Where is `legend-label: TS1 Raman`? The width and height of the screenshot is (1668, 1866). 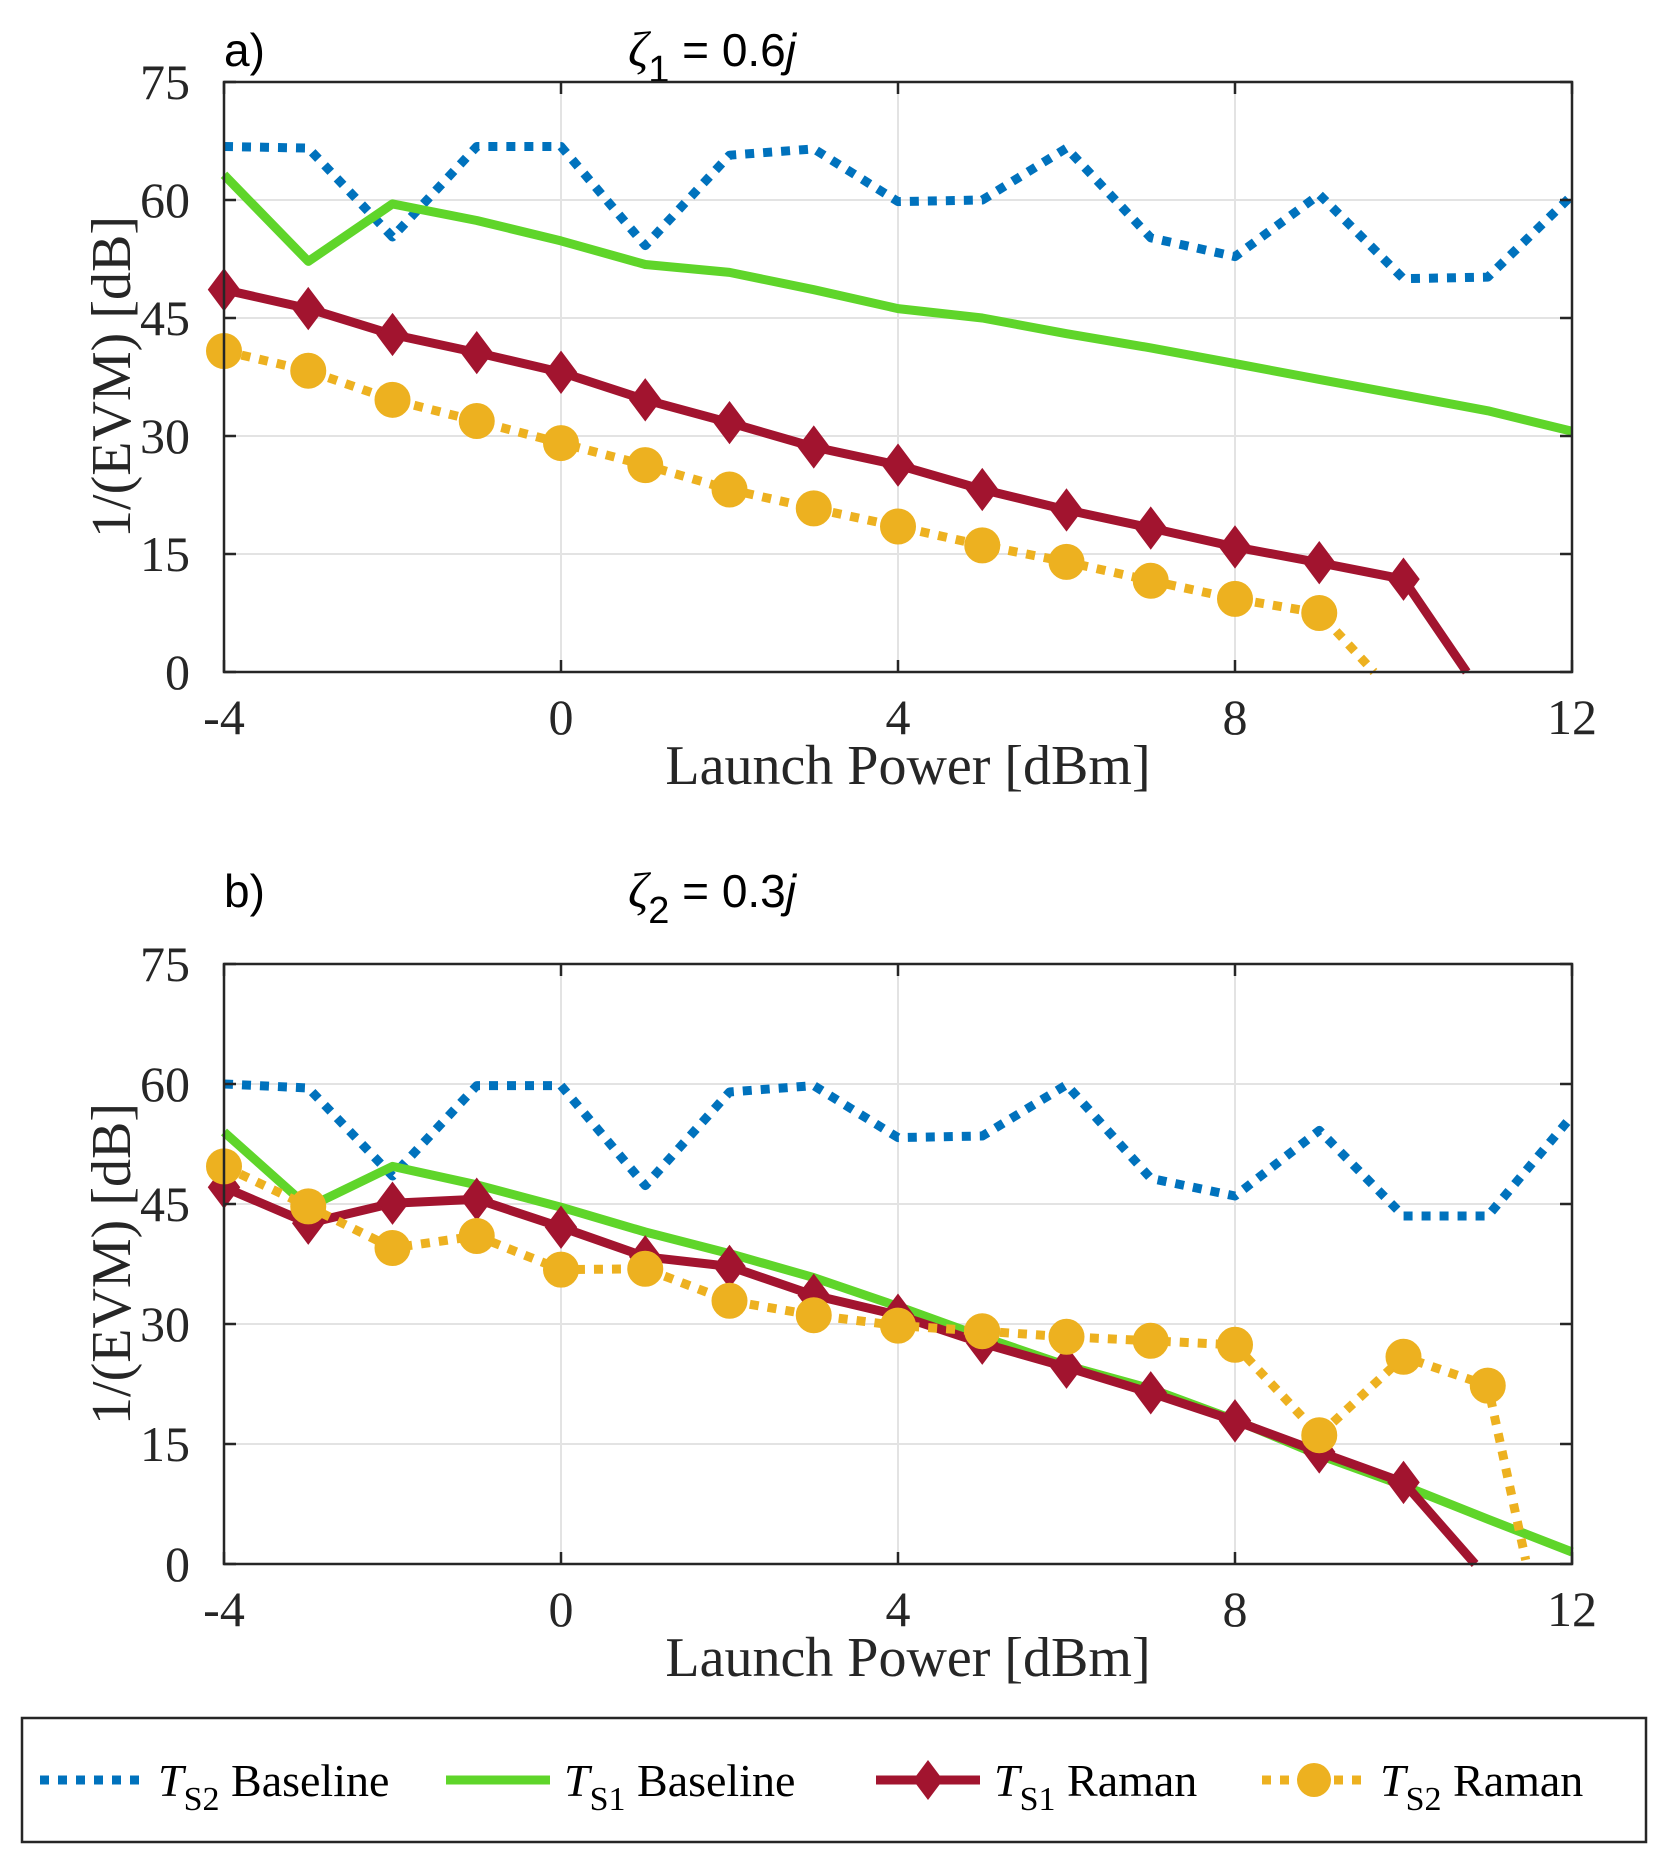
legend-label: TS1 Raman is located at coordinates (1095, 1786).